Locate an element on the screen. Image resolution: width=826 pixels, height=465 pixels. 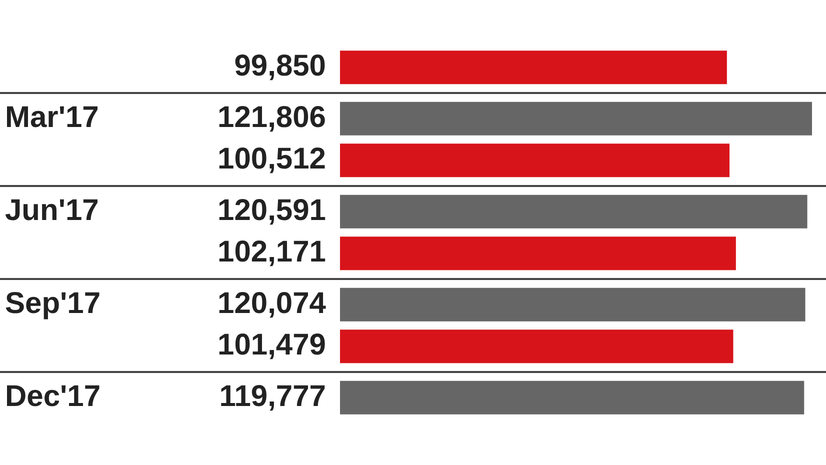
data-label: 100,512 is located at coordinates (272, 159).